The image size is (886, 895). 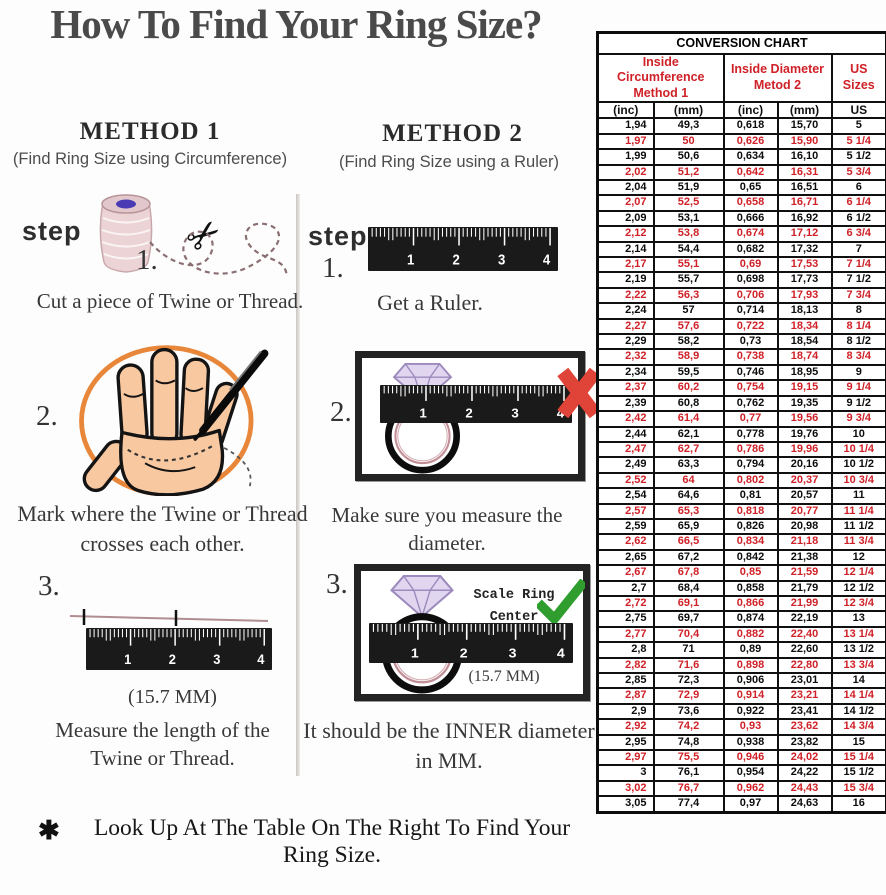 What do you see at coordinates (126, 204) in the screenshot?
I see `spool-core` at bounding box center [126, 204].